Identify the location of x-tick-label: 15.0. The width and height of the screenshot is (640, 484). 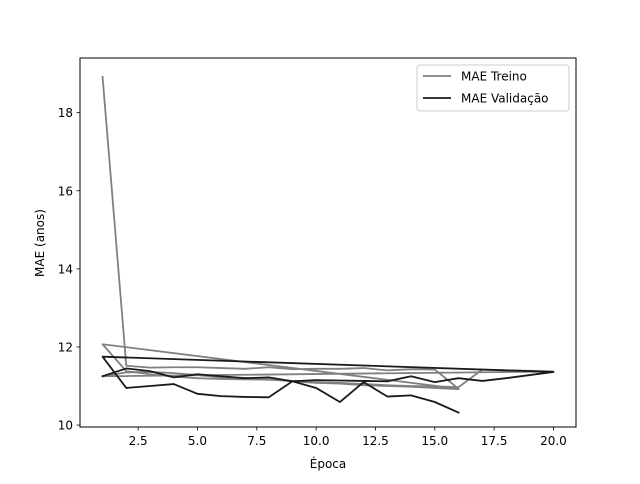
(434, 441).